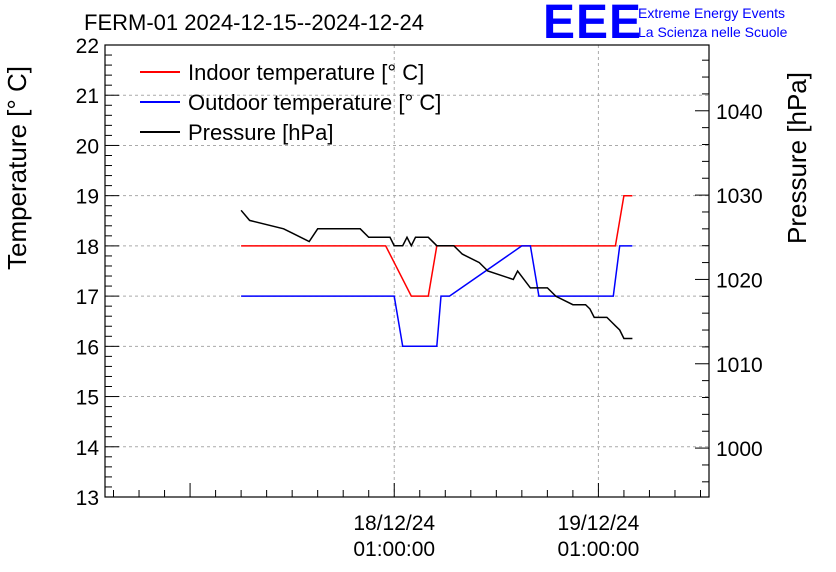 This screenshot has height=572, width=836. I want to click on x-tick-label: 19/12/24, so click(599, 523).